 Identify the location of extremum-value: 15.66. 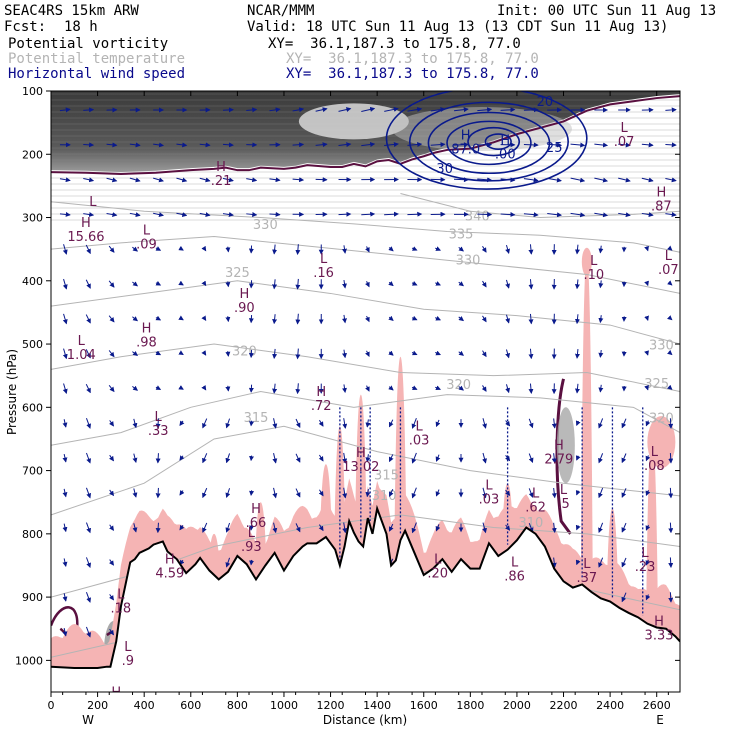
(85, 237).